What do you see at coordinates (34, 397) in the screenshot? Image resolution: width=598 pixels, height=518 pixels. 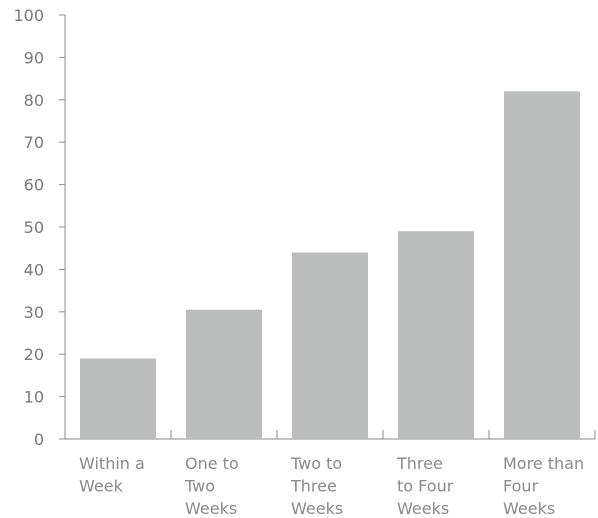 I see `y-tick-label: 10` at bounding box center [34, 397].